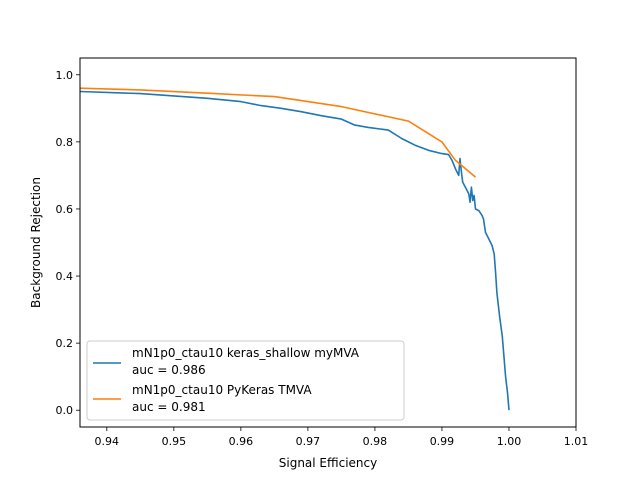 Image resolution: width=640 pixels, height=484 pixels. I want to click on y-tick-label: 0.4, so click(65, 276).